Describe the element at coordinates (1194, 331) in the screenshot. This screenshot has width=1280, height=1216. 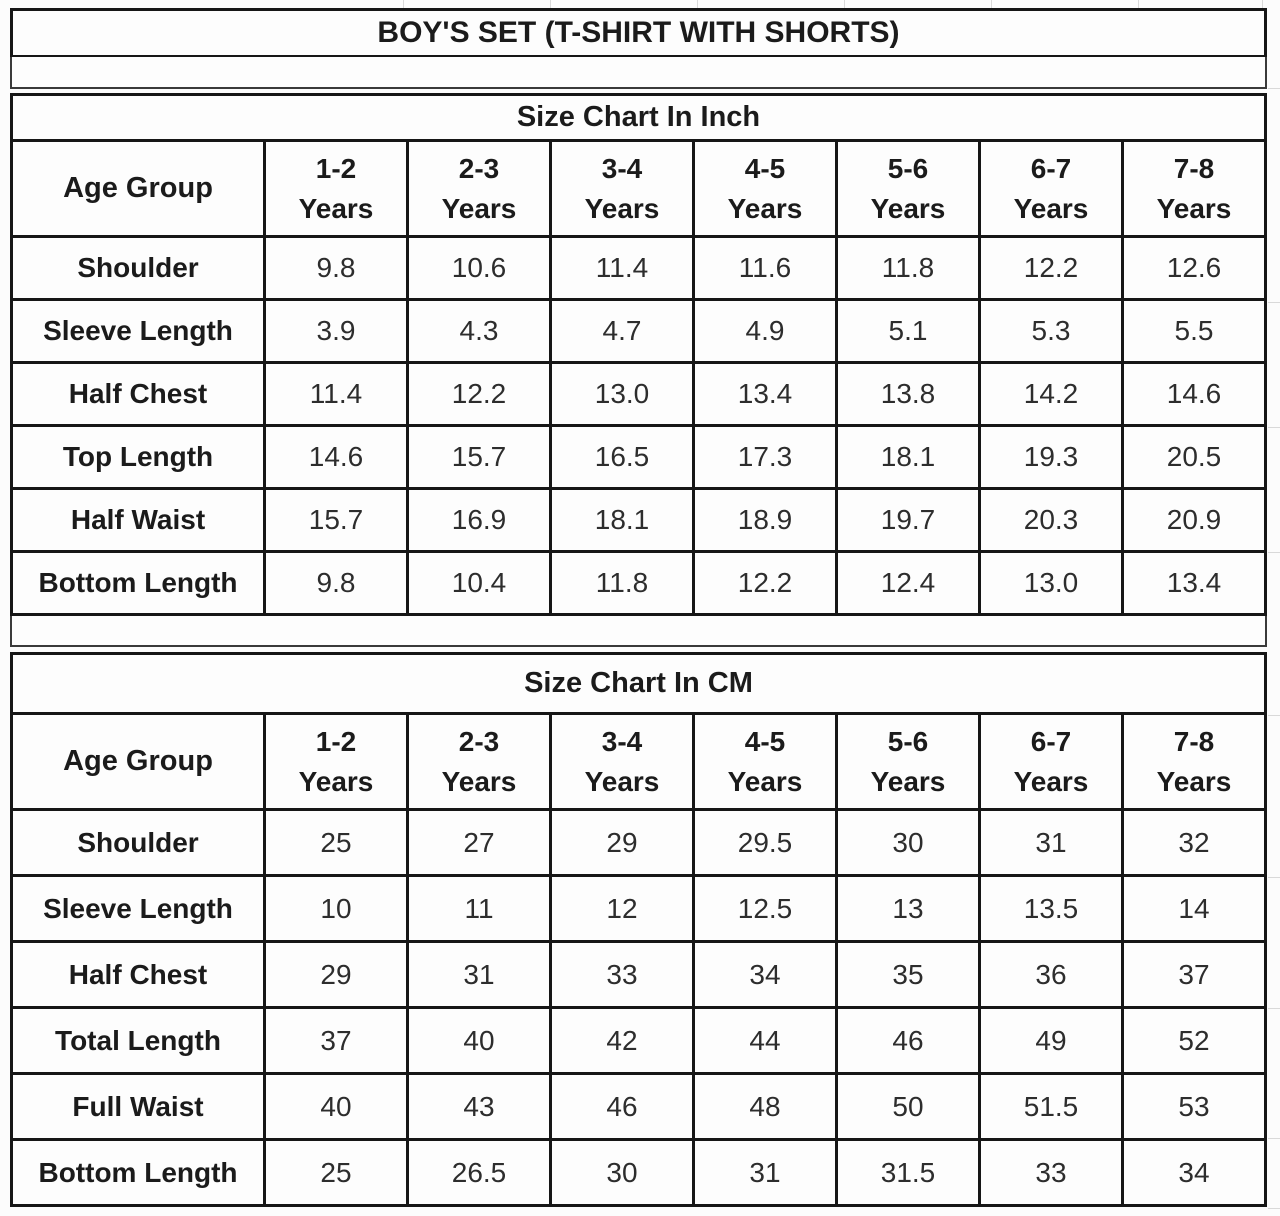
I see `size-value-cell: 5.5` at that location.